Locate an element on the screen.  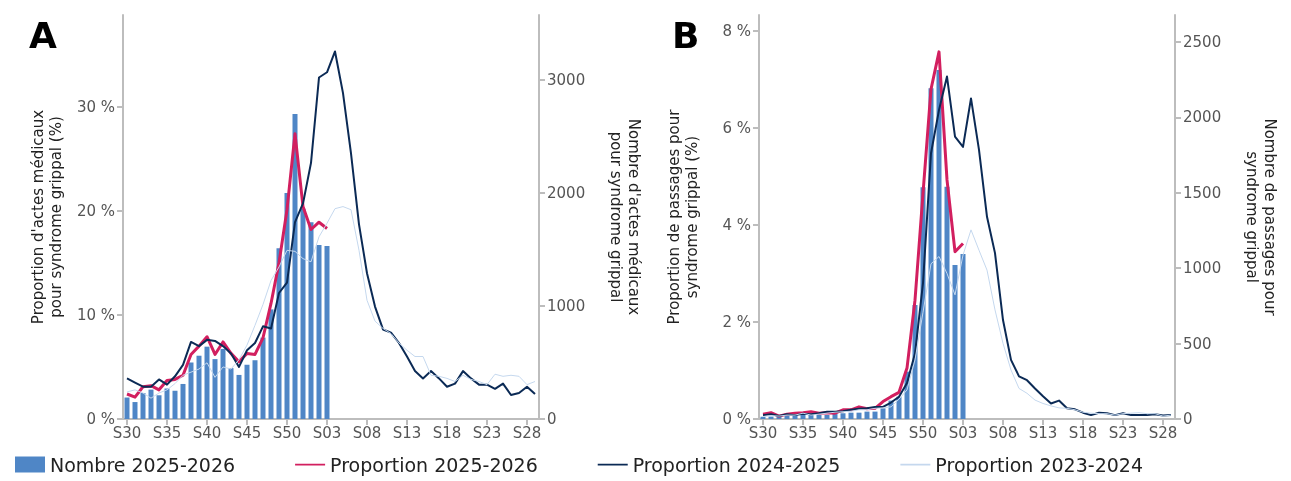
y2-axis-title: Nombre d'actes médicaux pour syndrome grippal is located at coordinates (625, 217).